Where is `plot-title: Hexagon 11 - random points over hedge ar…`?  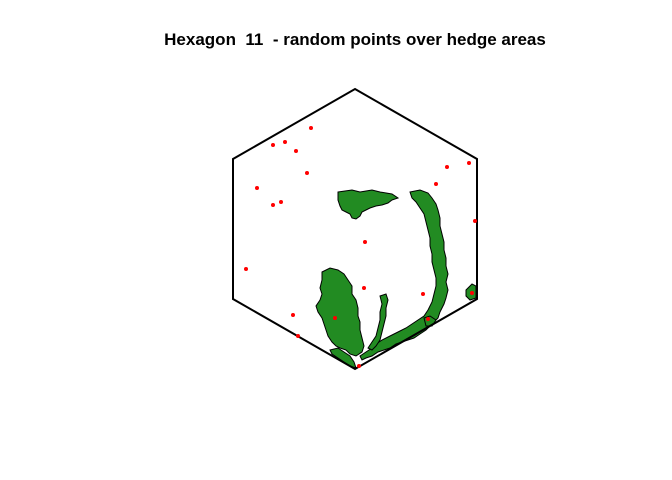
plot-title: Hexagon 11 - random points over hedge ar… is located at coordinates (355, 39).